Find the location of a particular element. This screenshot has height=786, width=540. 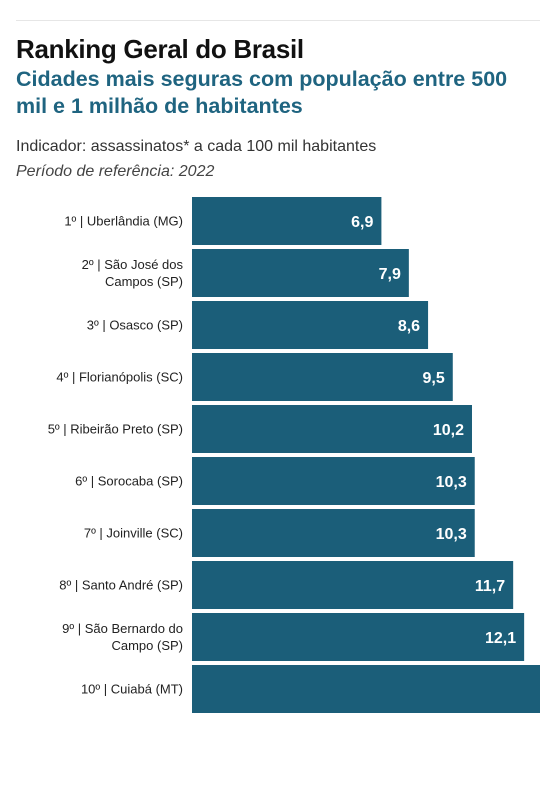

category-label-6: 6º | Sorocaba (SP) is located at coordinates (129, 481).